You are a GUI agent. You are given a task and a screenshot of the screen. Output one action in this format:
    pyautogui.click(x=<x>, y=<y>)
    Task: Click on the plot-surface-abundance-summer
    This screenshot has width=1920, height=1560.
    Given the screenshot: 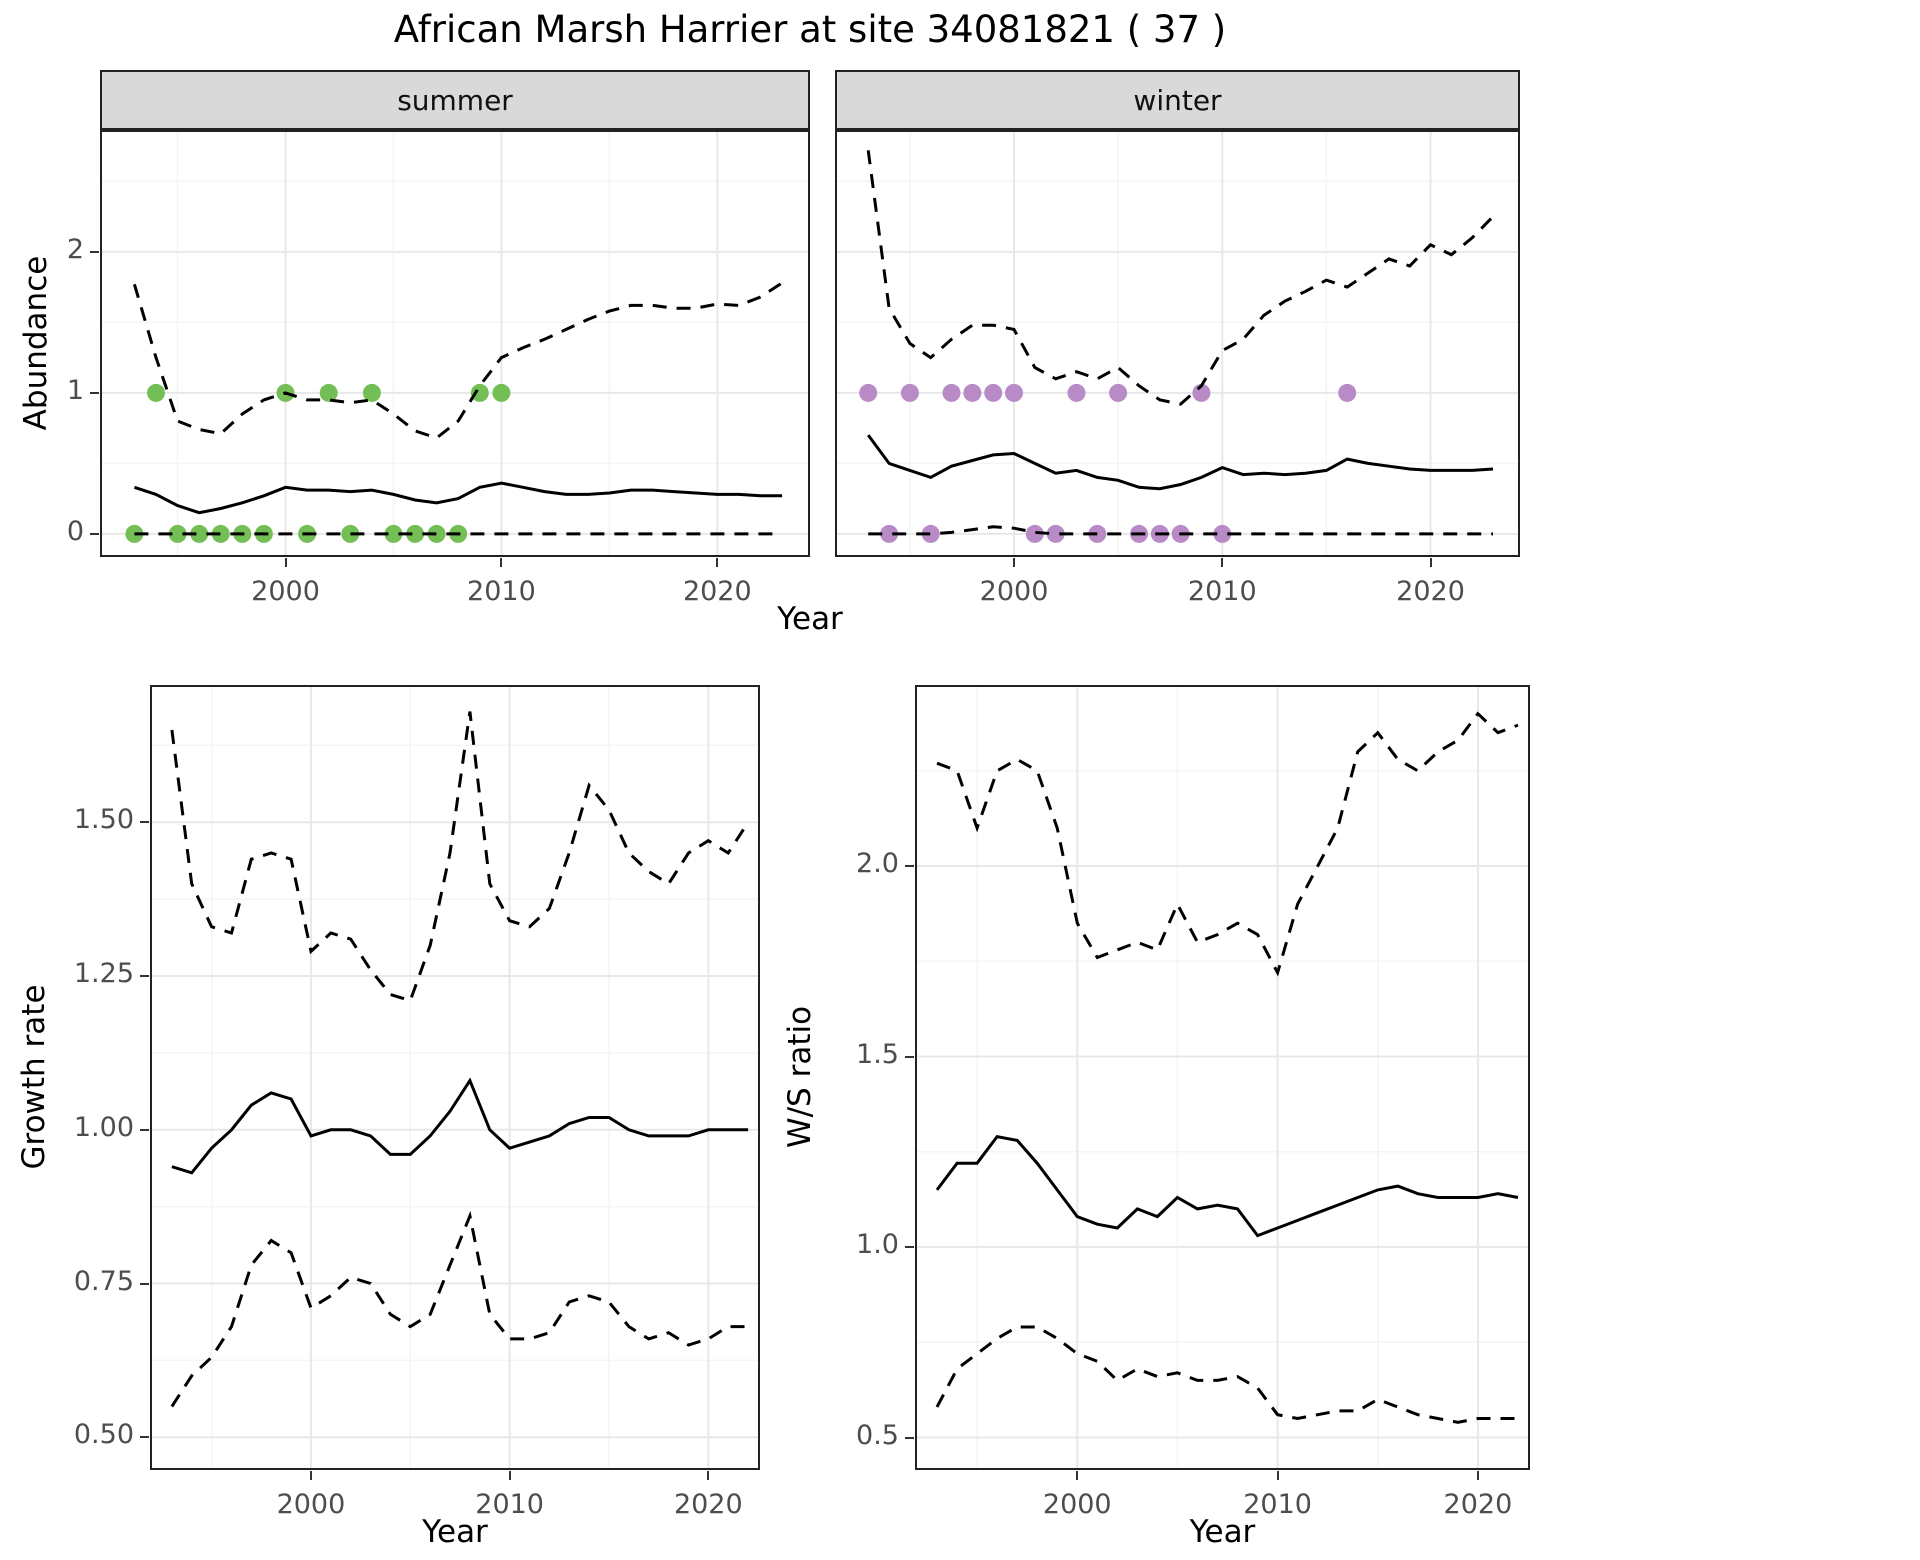 What is the action you would take?
    pyautogui.click(x=455, y=343)
    